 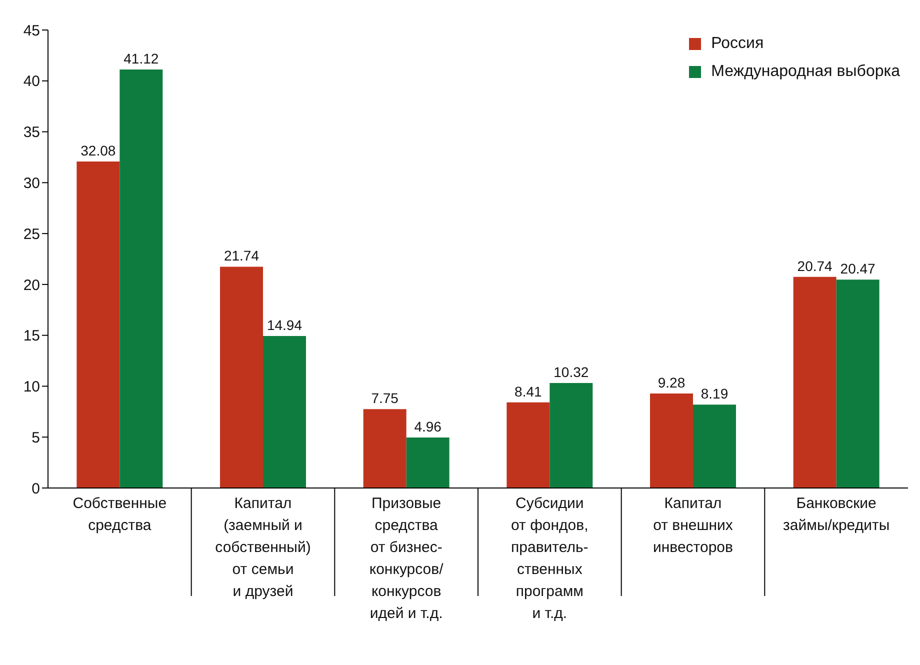 What do you see at coordinates (805, 72) in the screenshot?
I see `legend-label: Международная выборка` at bounding box center [805, 72].